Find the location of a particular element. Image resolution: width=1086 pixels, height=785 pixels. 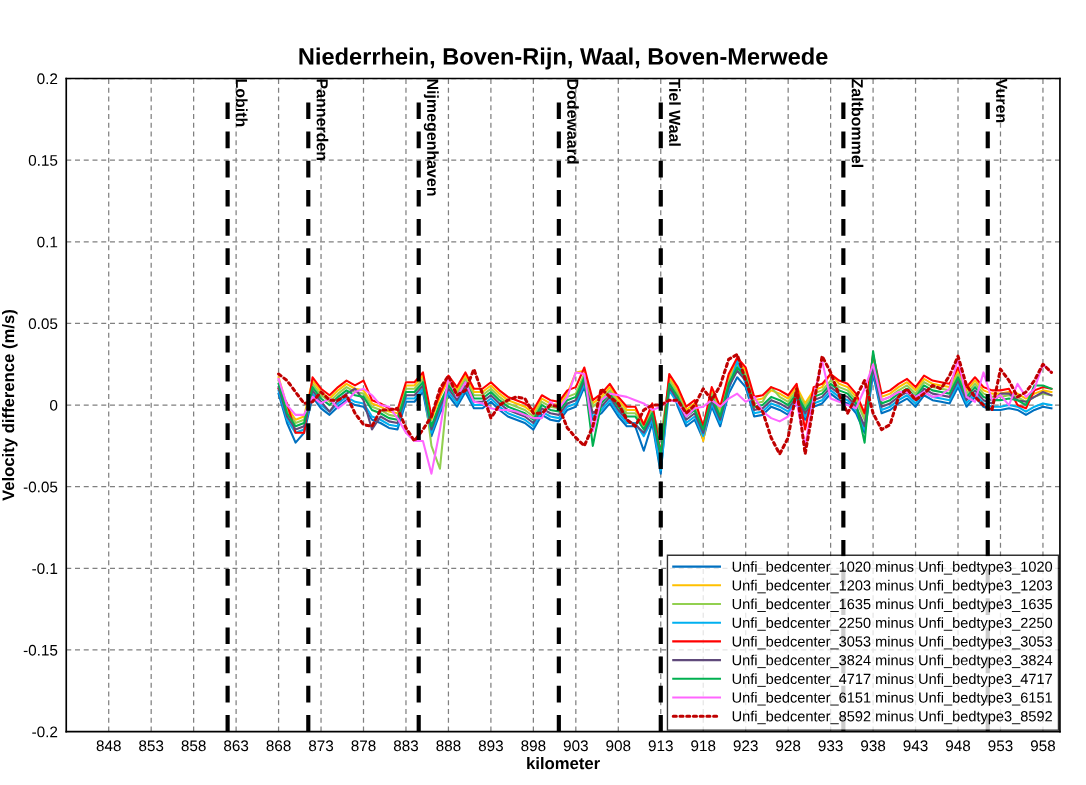

ref-line-label: Tiel Waal is located at coordinates (675, 112).